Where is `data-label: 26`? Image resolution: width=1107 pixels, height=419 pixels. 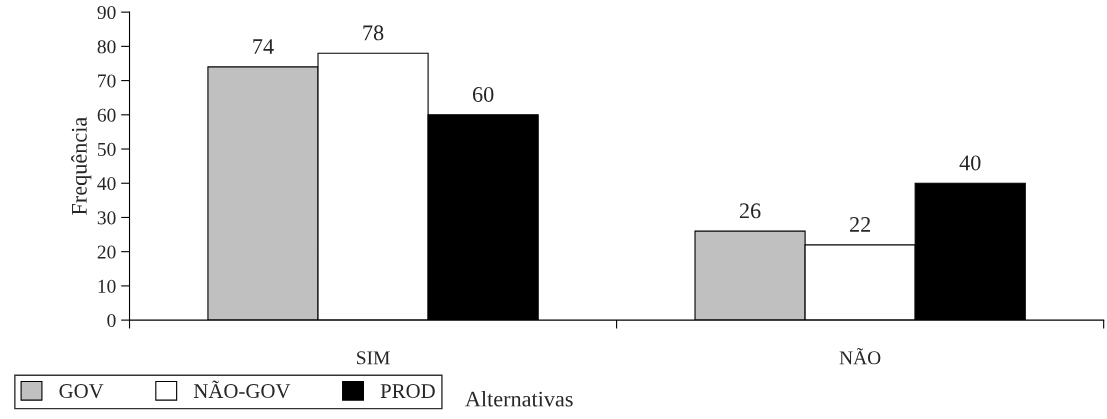
data-label: 26 is located at coordinates (750, 211).